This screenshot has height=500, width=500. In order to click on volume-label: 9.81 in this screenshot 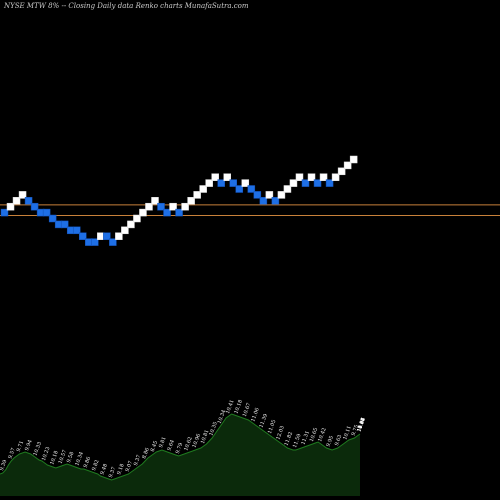, I will do `click(162, 442)`.